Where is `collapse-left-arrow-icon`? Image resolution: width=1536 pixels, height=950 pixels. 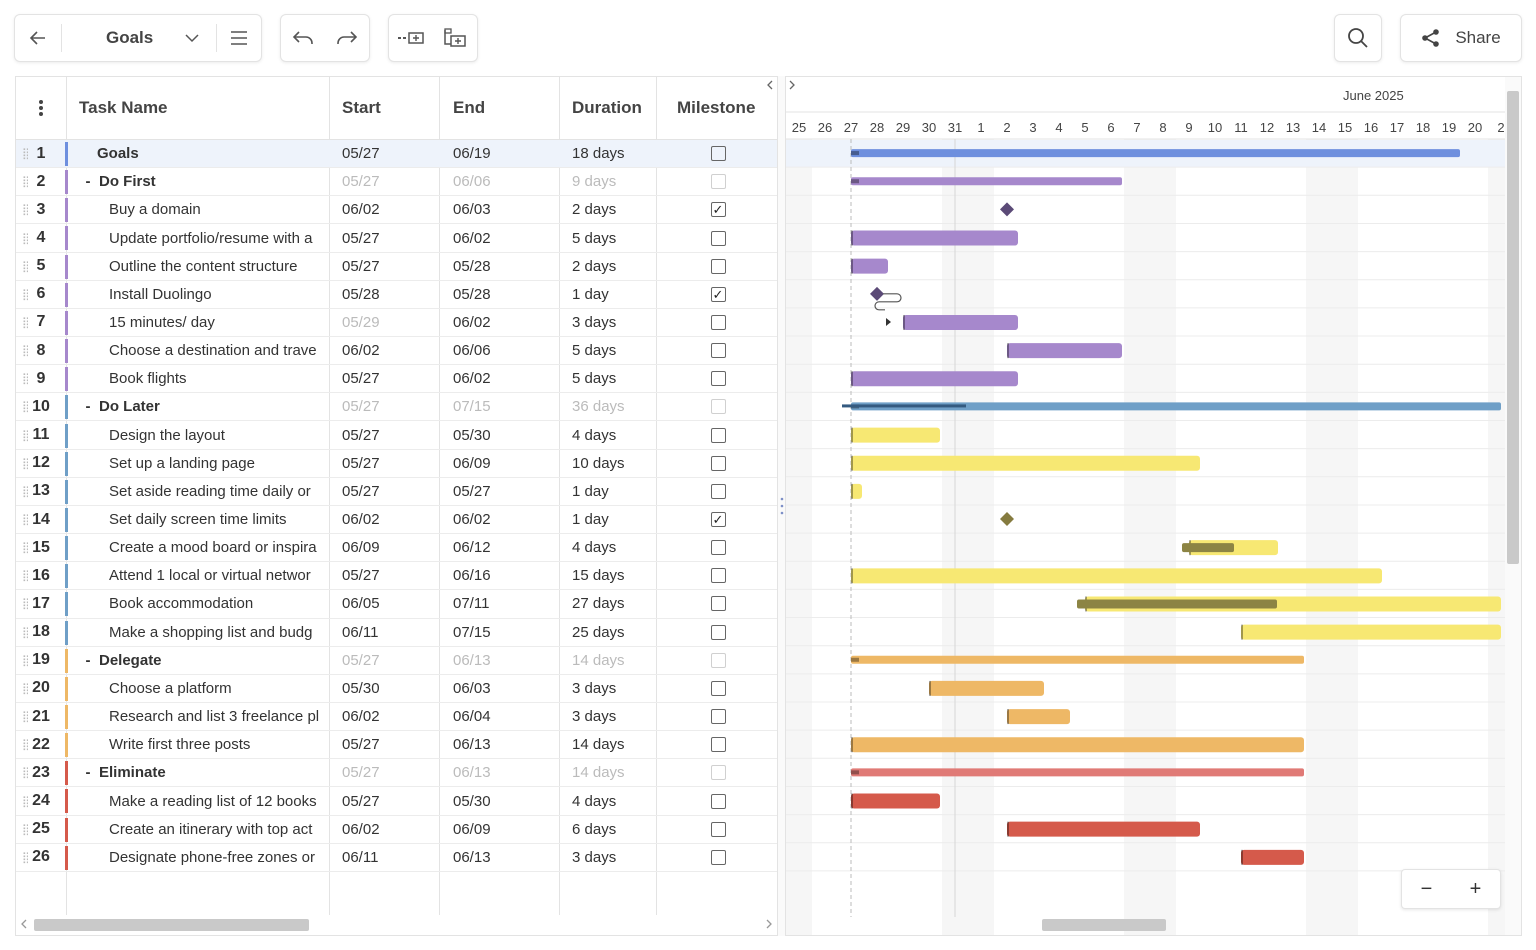 collapse-left-arrow-icon is located at coordinates (770, 85).